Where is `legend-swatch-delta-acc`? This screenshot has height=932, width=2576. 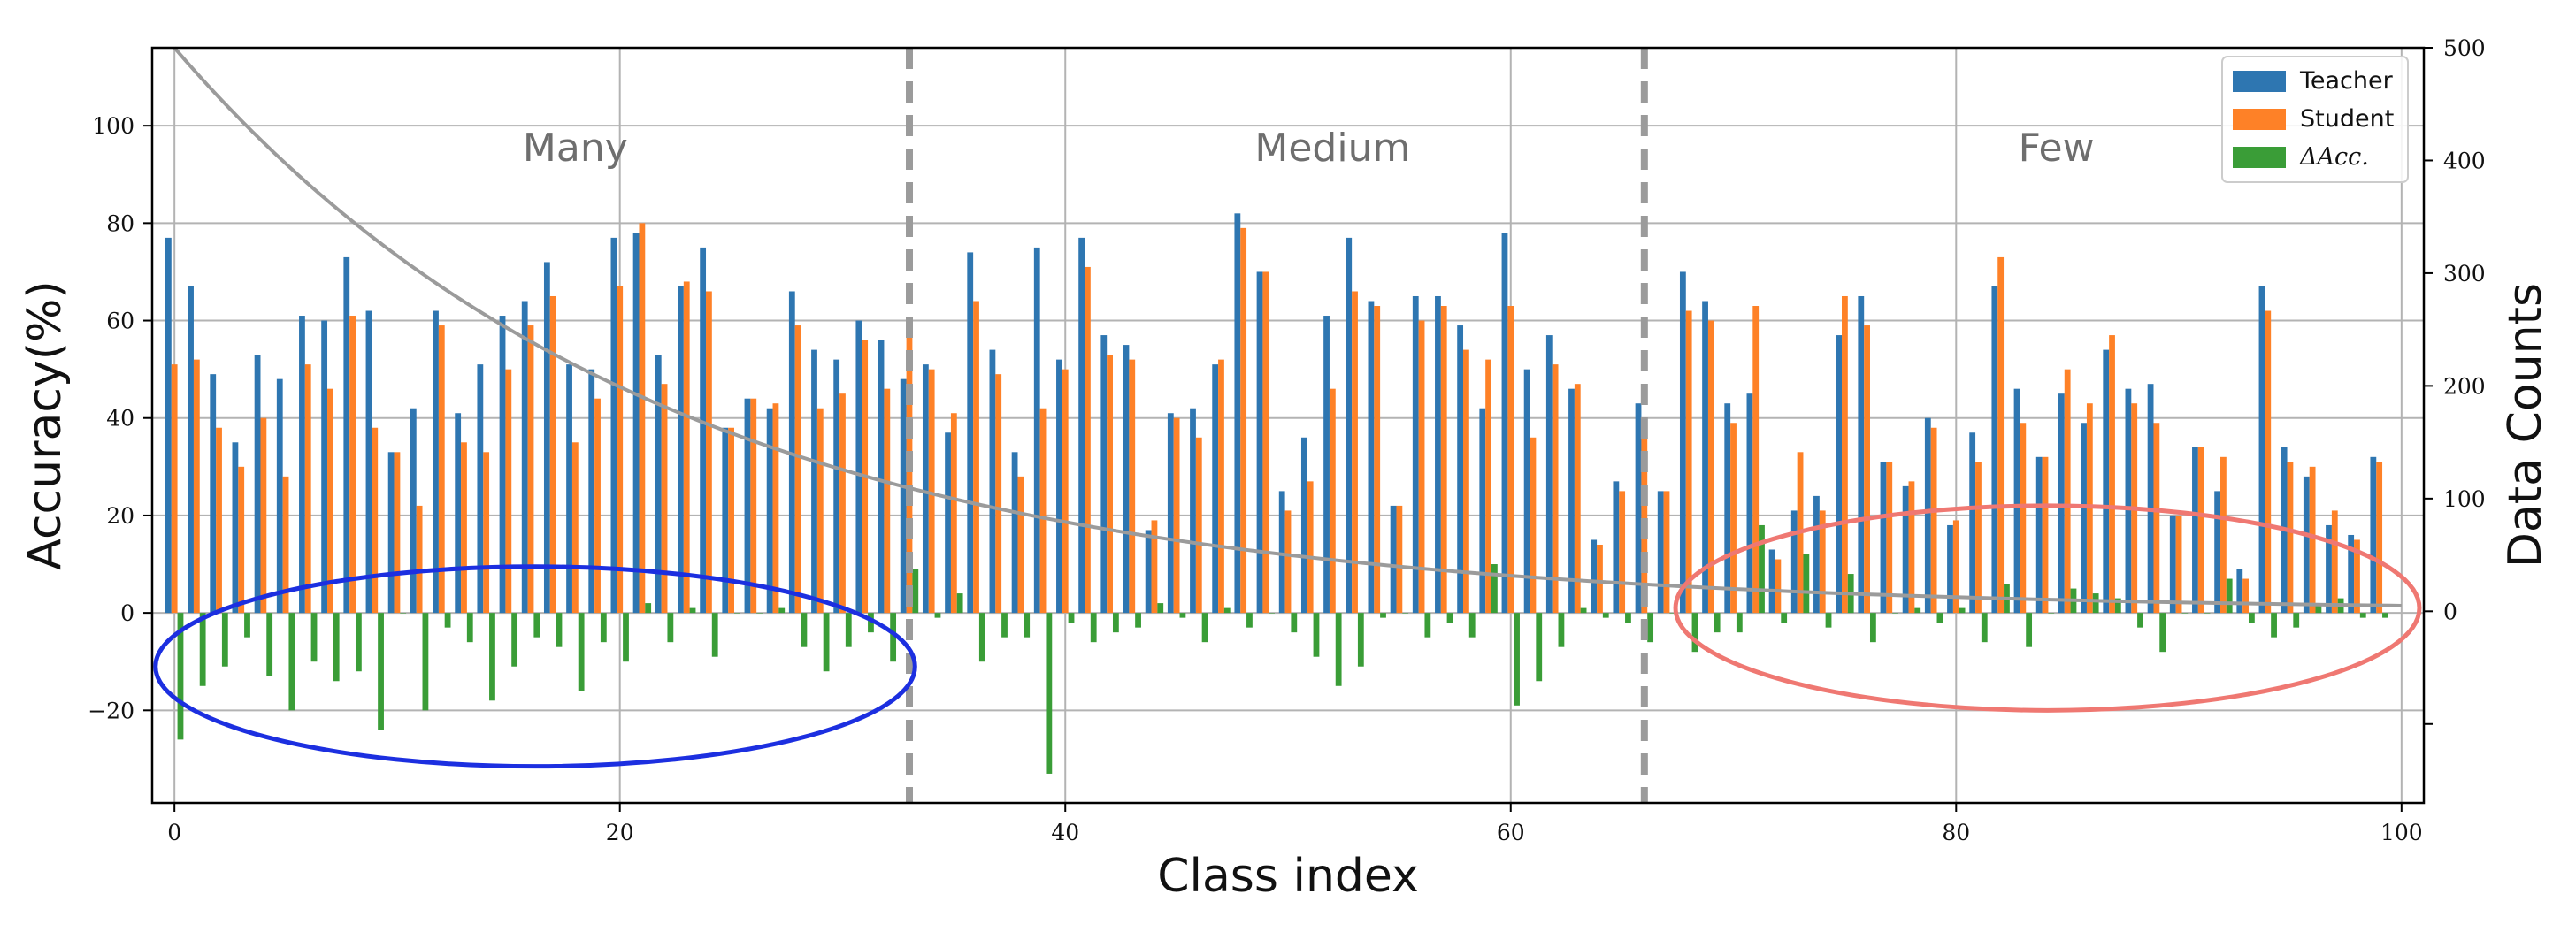 legend-swatch-delta-acc is located at coordinates (2259, 157).